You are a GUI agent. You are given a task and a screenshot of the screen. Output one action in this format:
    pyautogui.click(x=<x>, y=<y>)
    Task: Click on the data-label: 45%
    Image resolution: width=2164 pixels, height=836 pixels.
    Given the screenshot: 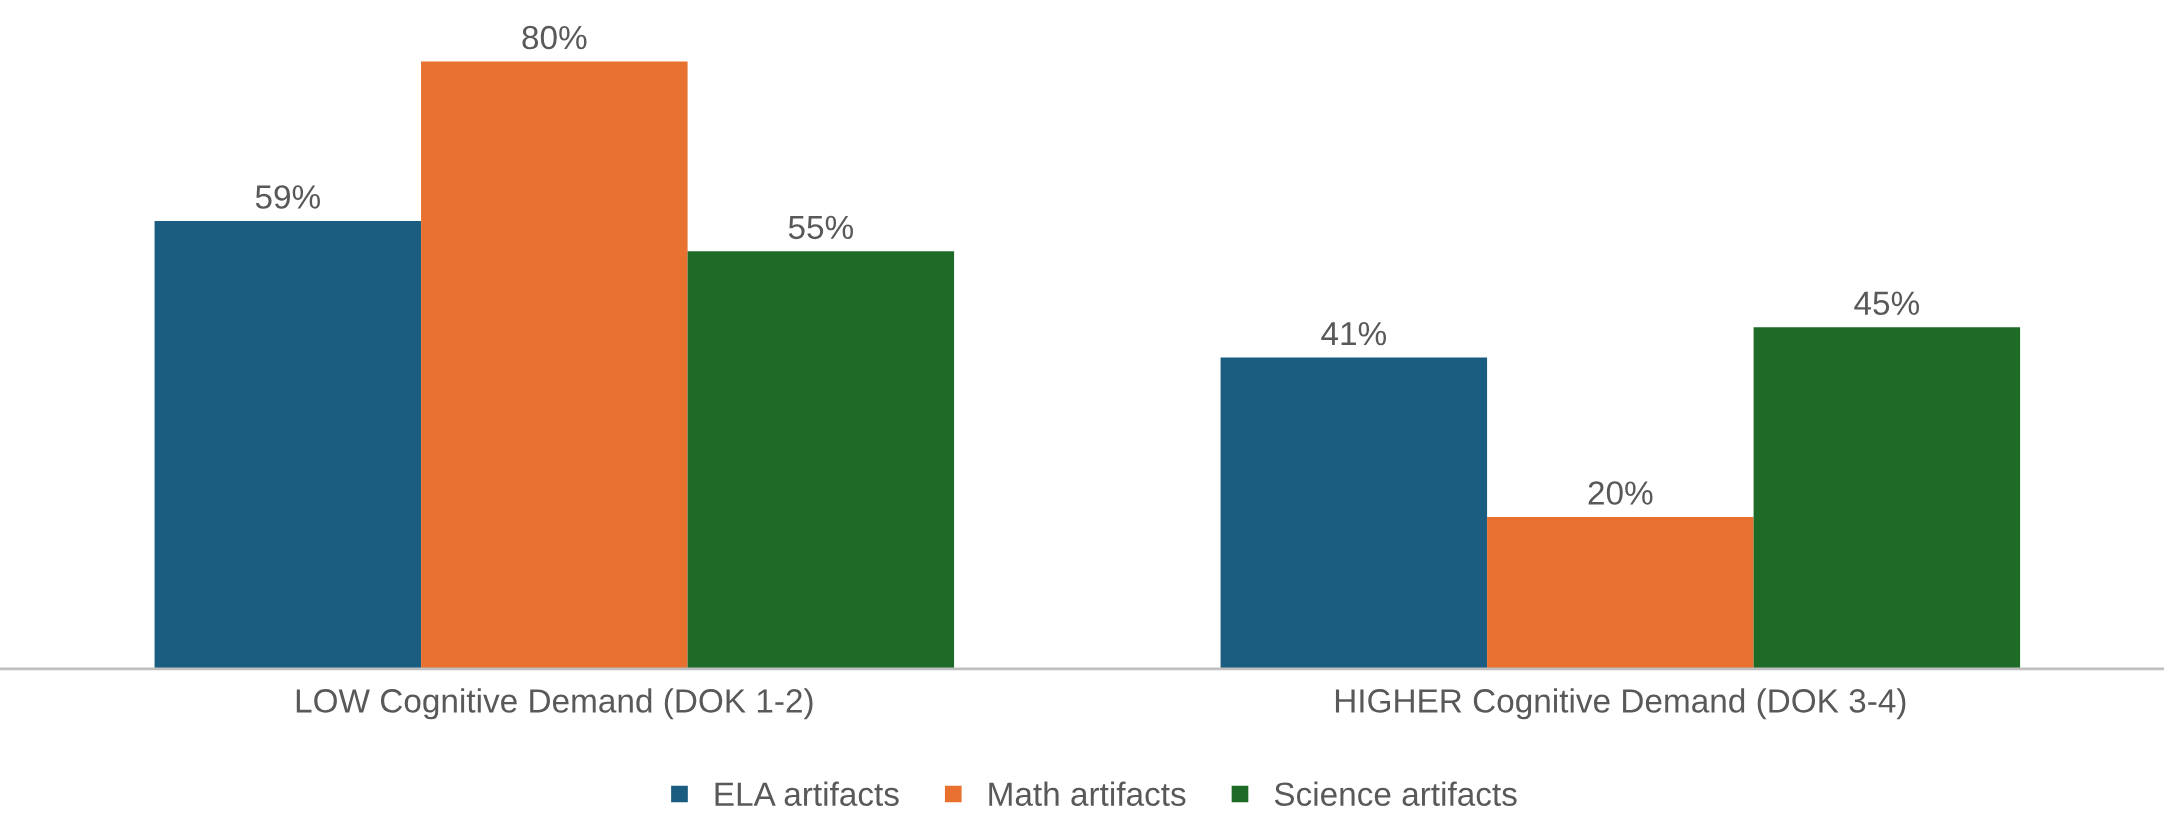 What is the action you would take?
    pyautogui.click(x=1887, y=303)
    